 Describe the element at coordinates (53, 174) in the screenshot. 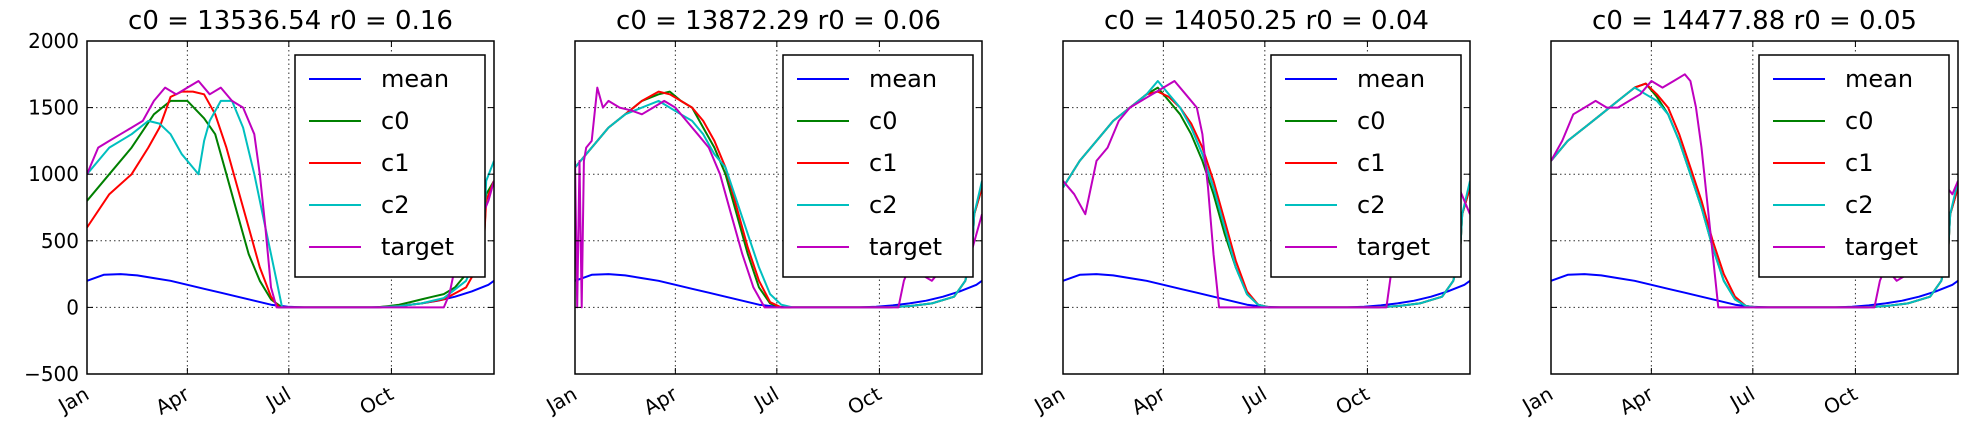

I see `y-tick-label: 1000` at that location.